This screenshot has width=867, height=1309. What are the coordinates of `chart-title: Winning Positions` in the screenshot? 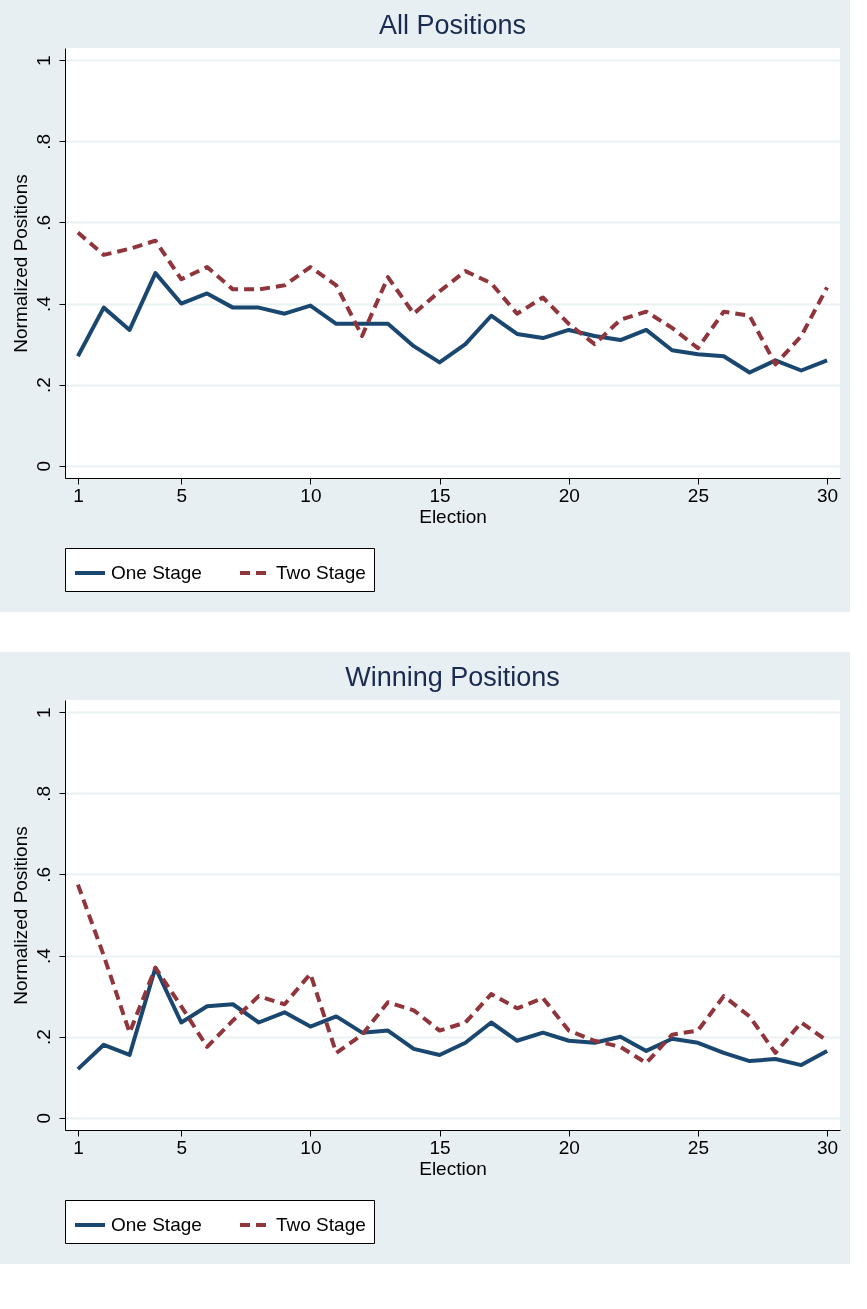 It's located at (452, 677).